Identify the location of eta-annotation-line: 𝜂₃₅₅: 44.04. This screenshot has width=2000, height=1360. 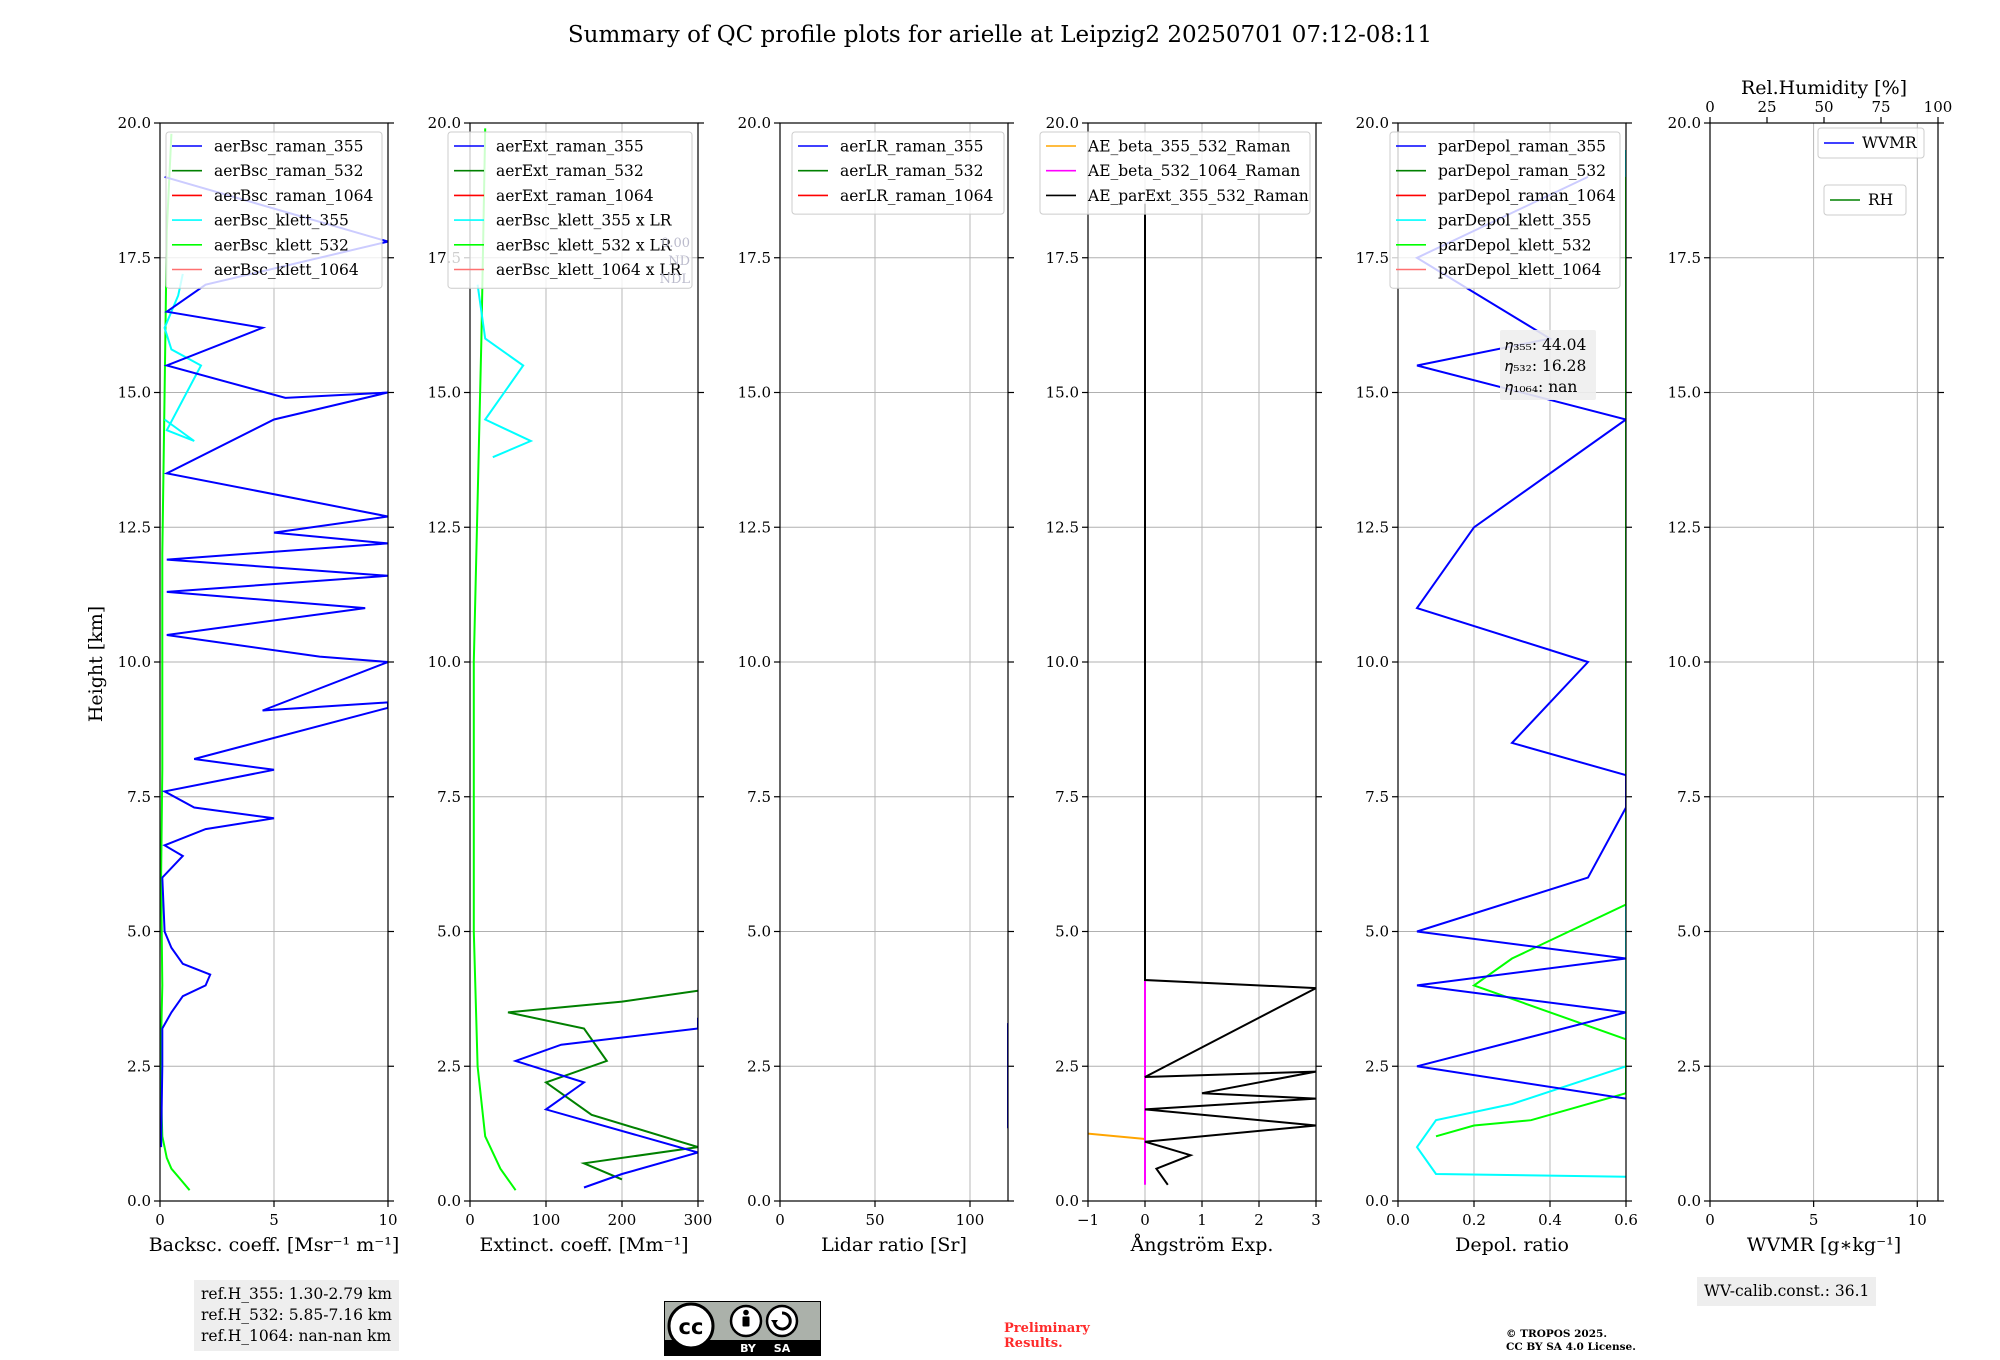
(1546, 345).